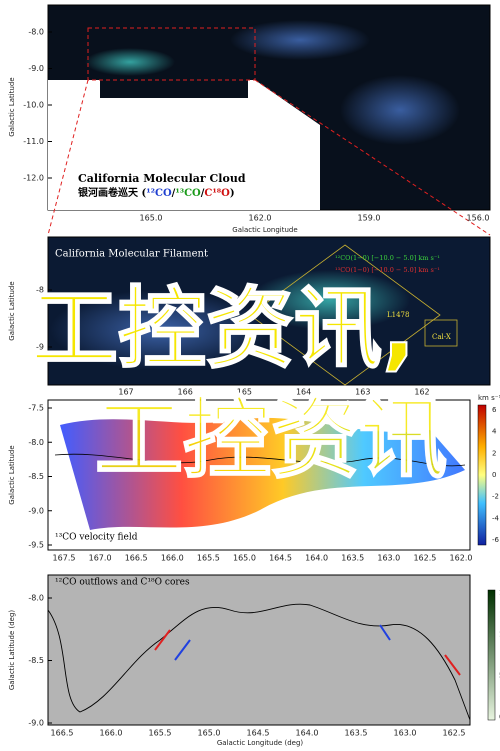 This screenshot has height=751, width=500. What do you see at coordinates (264, 230) in the screenshot?
I see `x-axis-label: Galactic Longitude` at bounding box center [264, 230].